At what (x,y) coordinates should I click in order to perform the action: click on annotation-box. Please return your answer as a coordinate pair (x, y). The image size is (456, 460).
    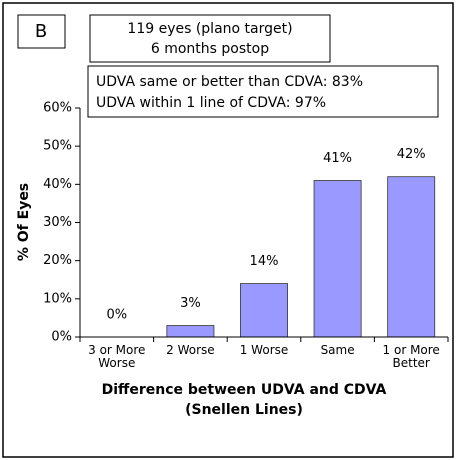
    Looking at the image, I should click on (263, 91).